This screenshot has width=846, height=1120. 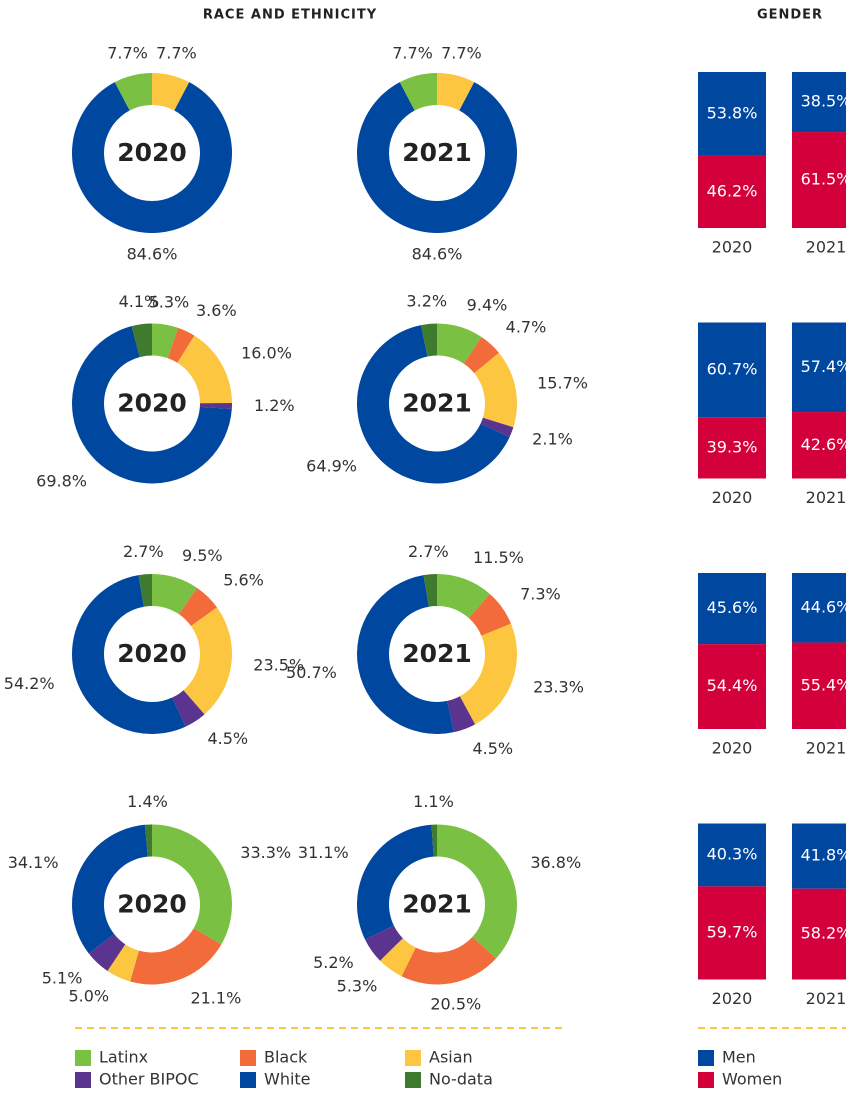 I want to click on slice-label: 4.1%, so click(x=139, y=301).